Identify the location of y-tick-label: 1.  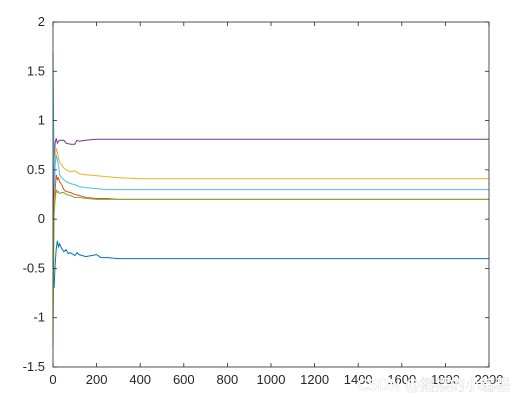
(41, 120).